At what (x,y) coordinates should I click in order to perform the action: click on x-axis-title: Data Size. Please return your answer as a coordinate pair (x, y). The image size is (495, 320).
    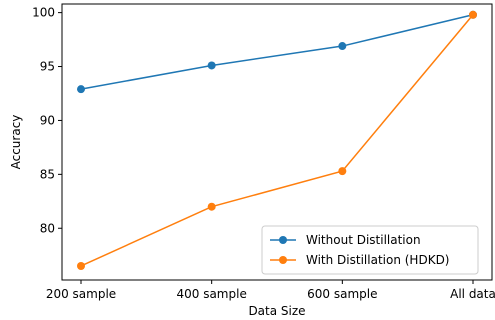
    Looking at the image, I should click on (276, 311).